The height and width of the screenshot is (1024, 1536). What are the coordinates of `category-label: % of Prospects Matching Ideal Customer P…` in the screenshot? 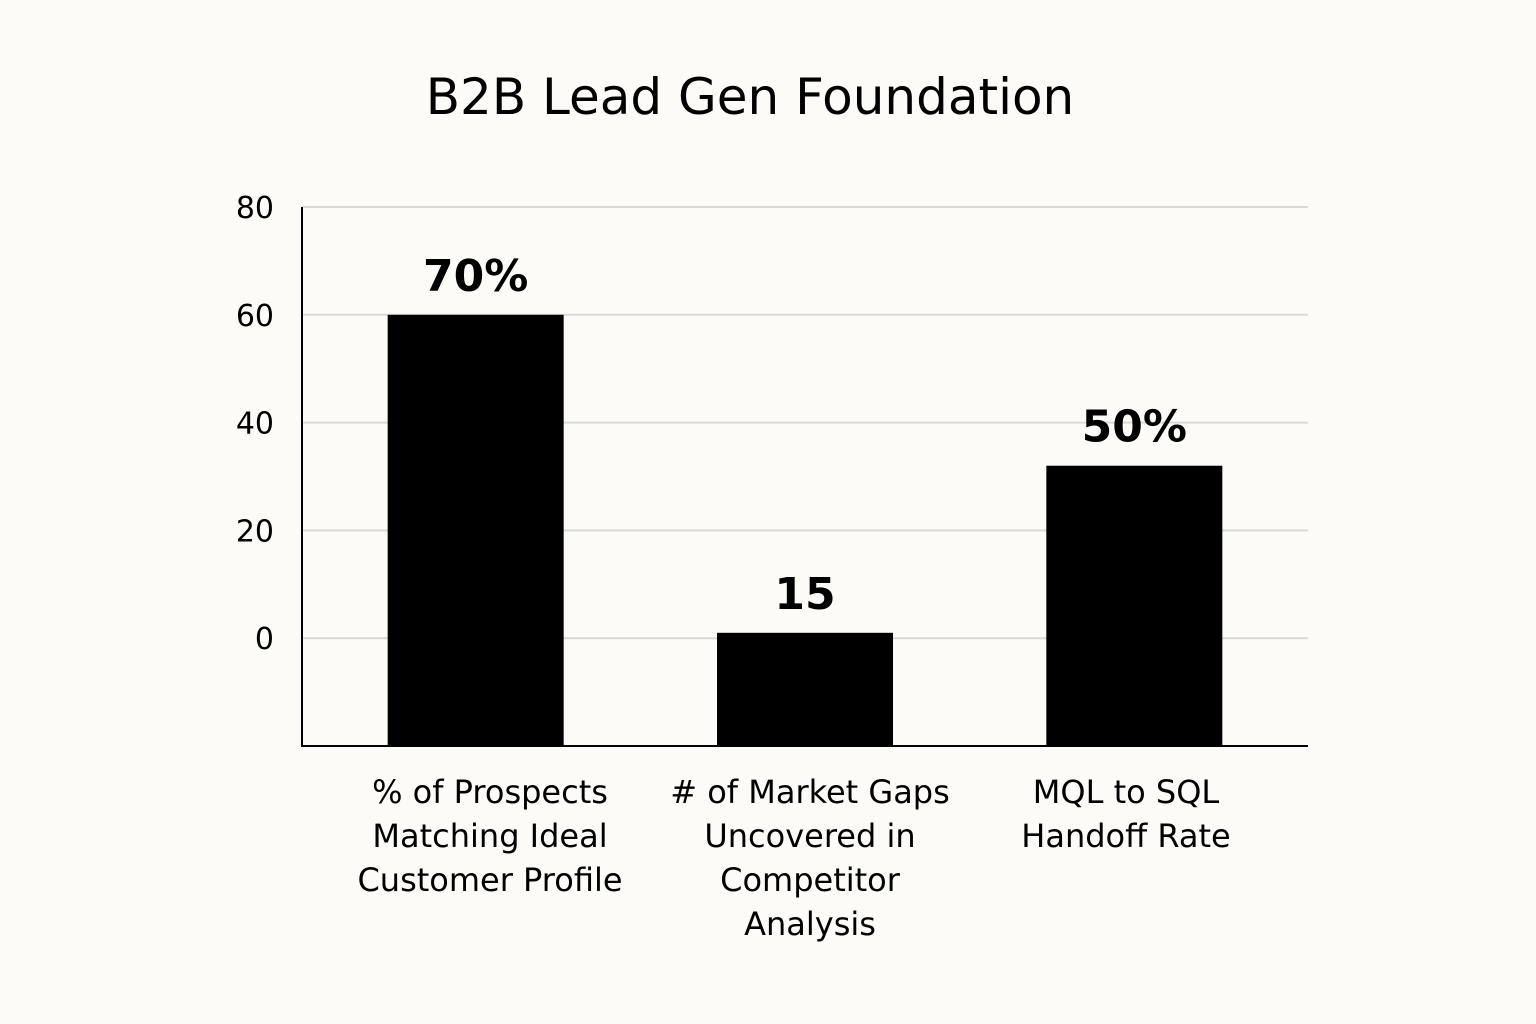 It's located at (490, 836).